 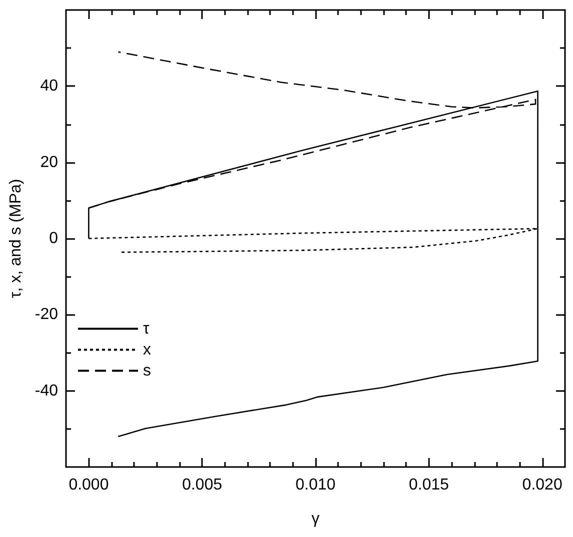 I want to click on y-tick-label: 20, so click(x=49, y=162).